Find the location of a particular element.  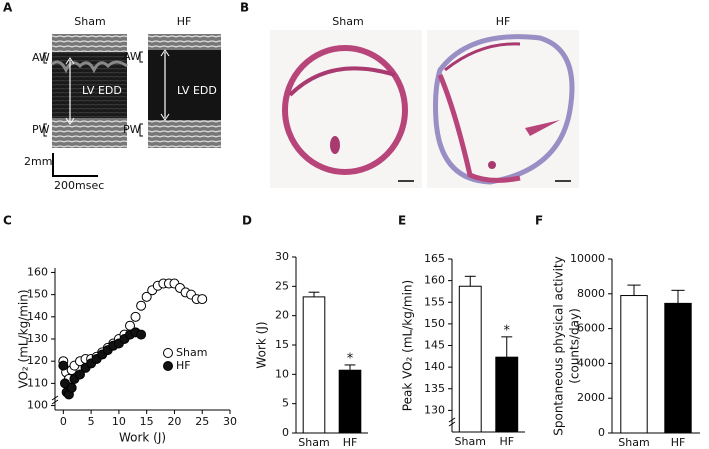

y-tick-label: 30 is located at coordinates (282, 256).